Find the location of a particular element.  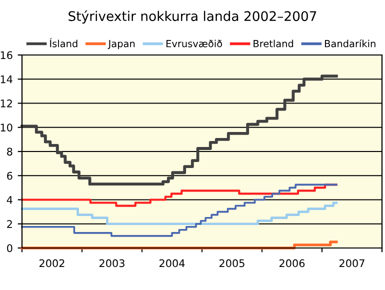

y-tick-label: 14 is located at coordinates (6, 79).